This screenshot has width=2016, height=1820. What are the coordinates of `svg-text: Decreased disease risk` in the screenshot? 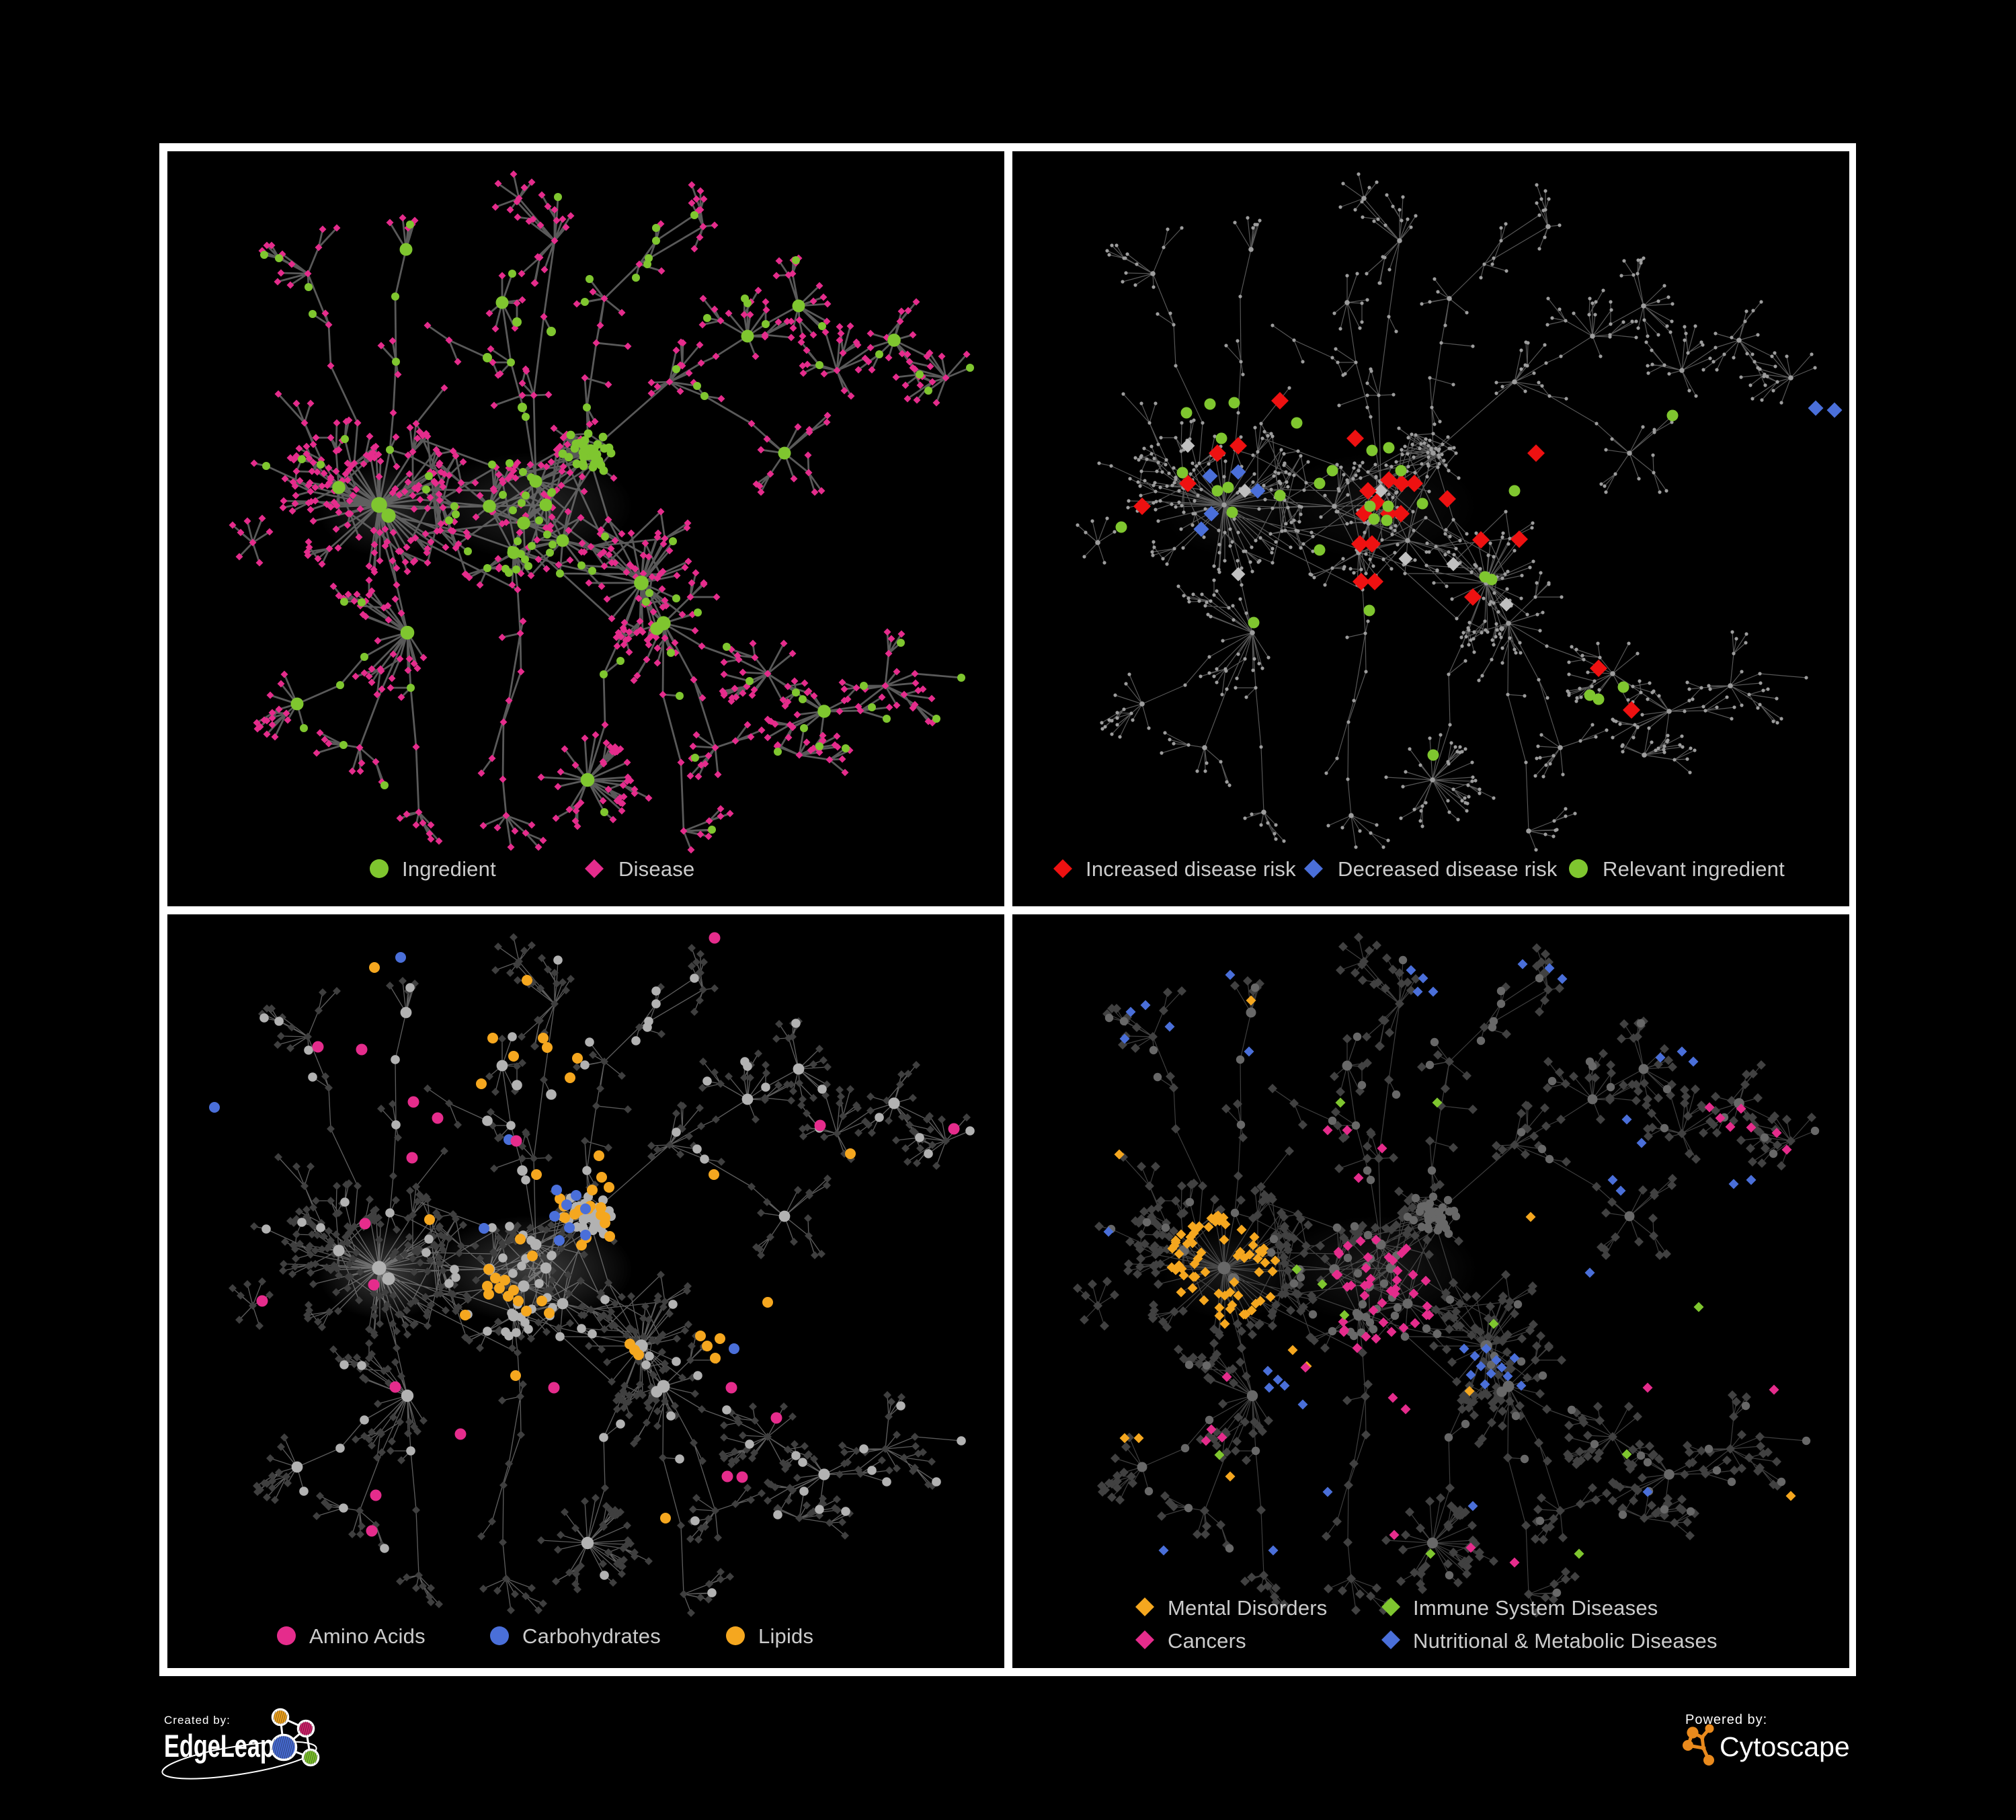 It's located at (1448, 869).